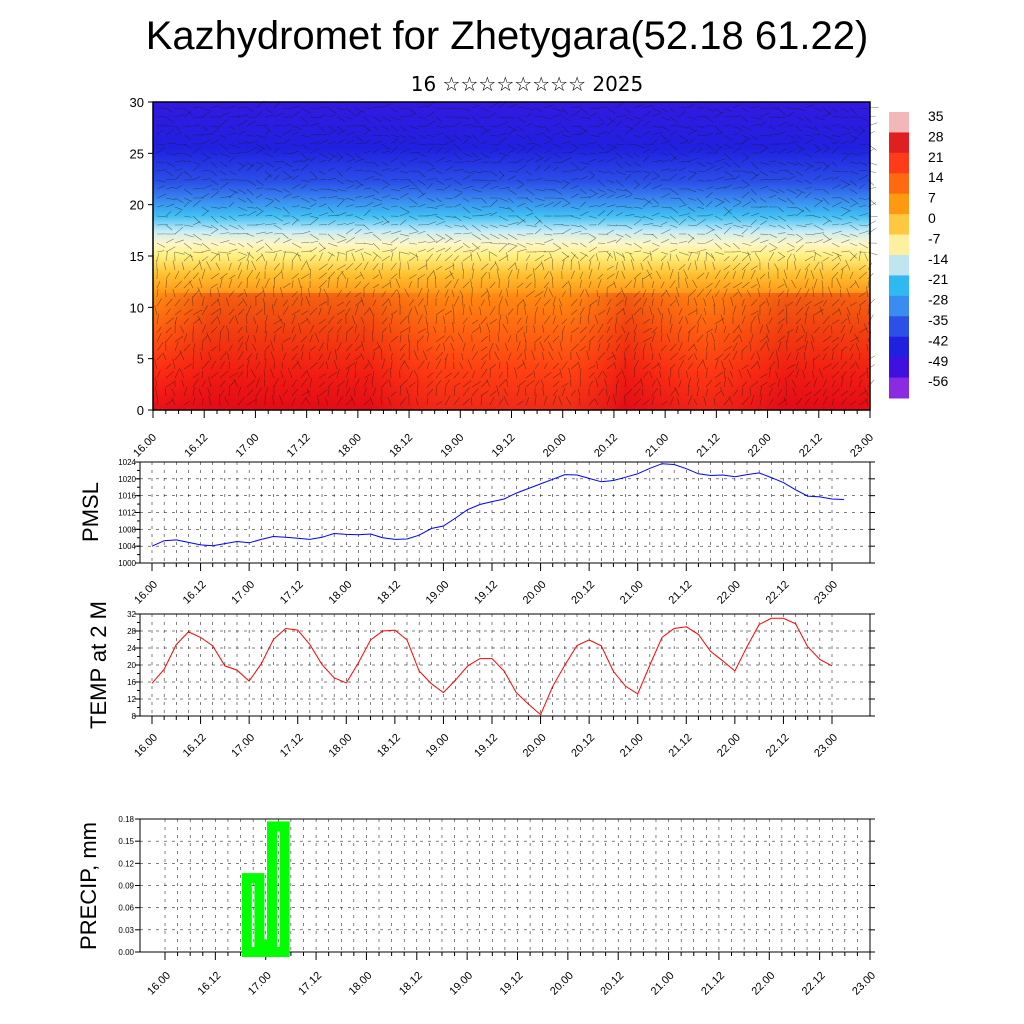  I want to click on colorbar-label: -21, so click(938, 279).